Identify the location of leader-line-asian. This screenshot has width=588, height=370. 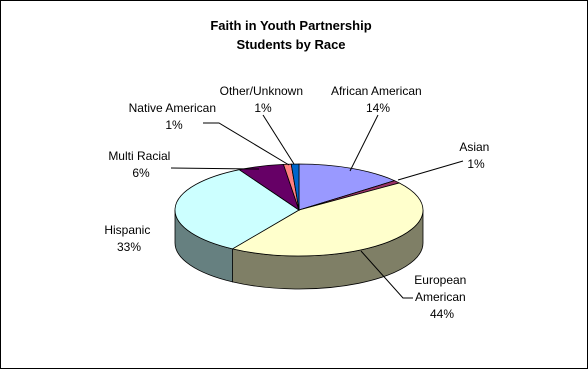
(430, 170).